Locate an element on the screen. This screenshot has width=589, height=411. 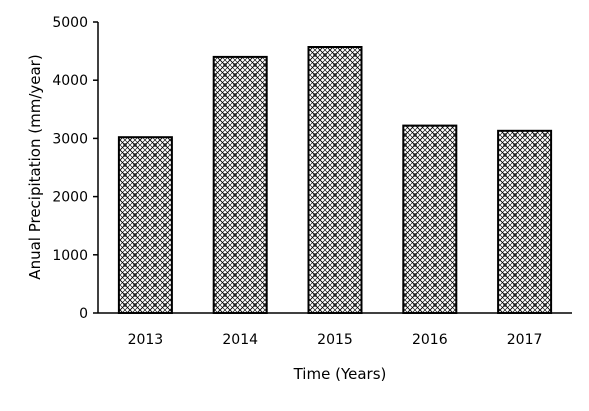
y-ticks: 0 1000 2000 3000 4000 5000 is located at coordinates (75, 168).